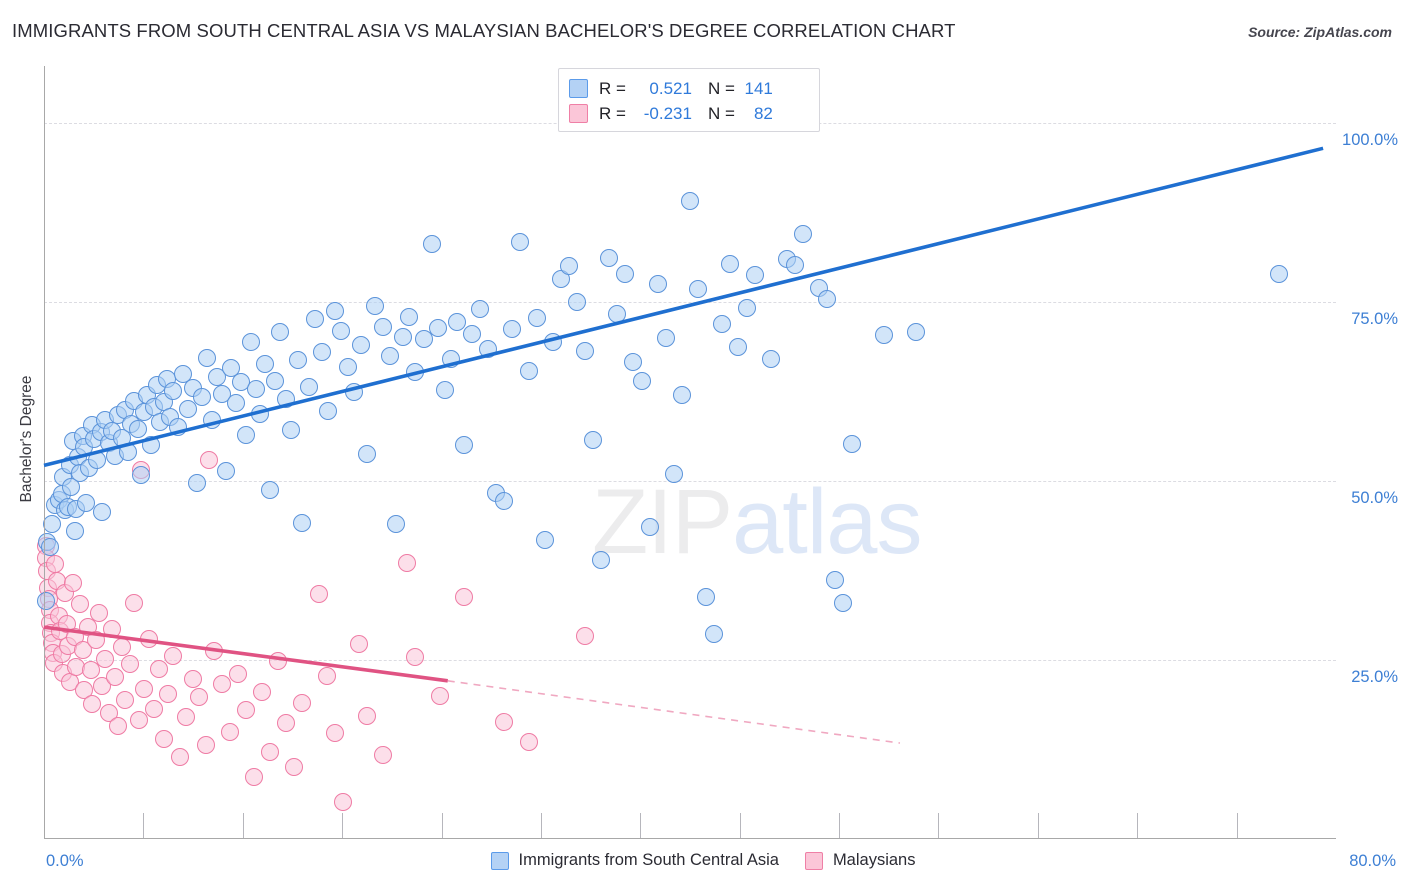 The image size is (1406, 892). Describe the element at coordinates (1374, 498) in the screenshot. I see `y-axis-tick-label: 50.0%` at that location.